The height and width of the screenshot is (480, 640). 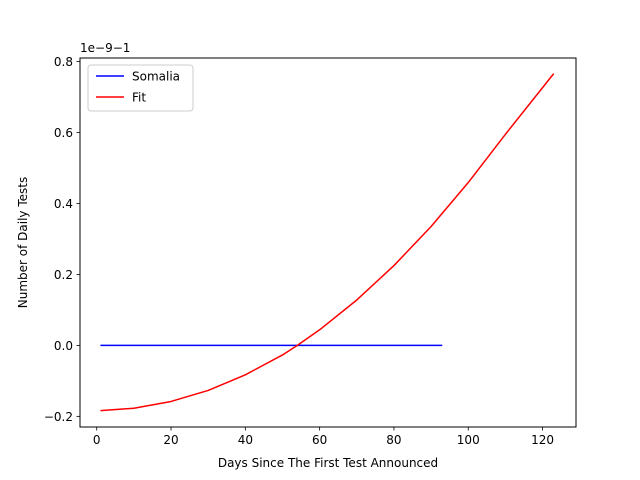 What do you see at coordinates (139, 98) in the screenshot?
I see `legend-label-fit: Fit` at bounding box center [139, 98].